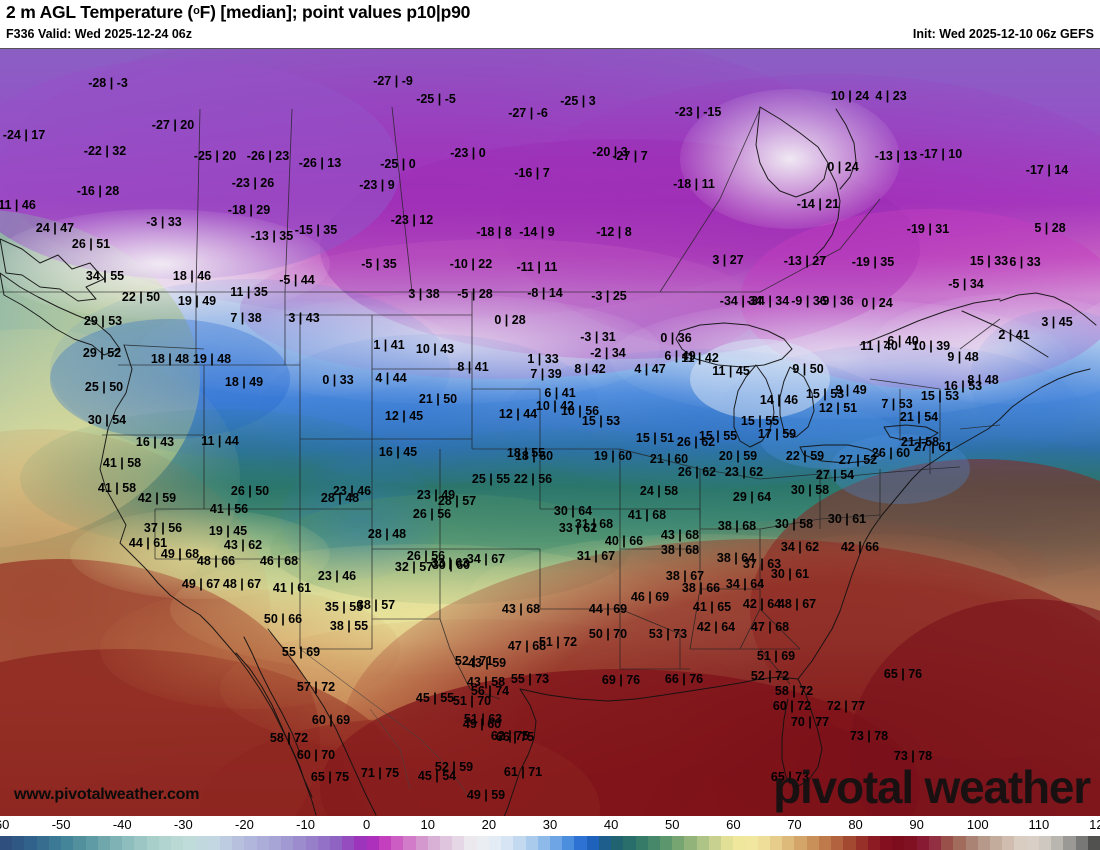 The image size is (1100, 850). I want to click on page-title-text: 2 m AGL Temperature (, so click(100, 12).